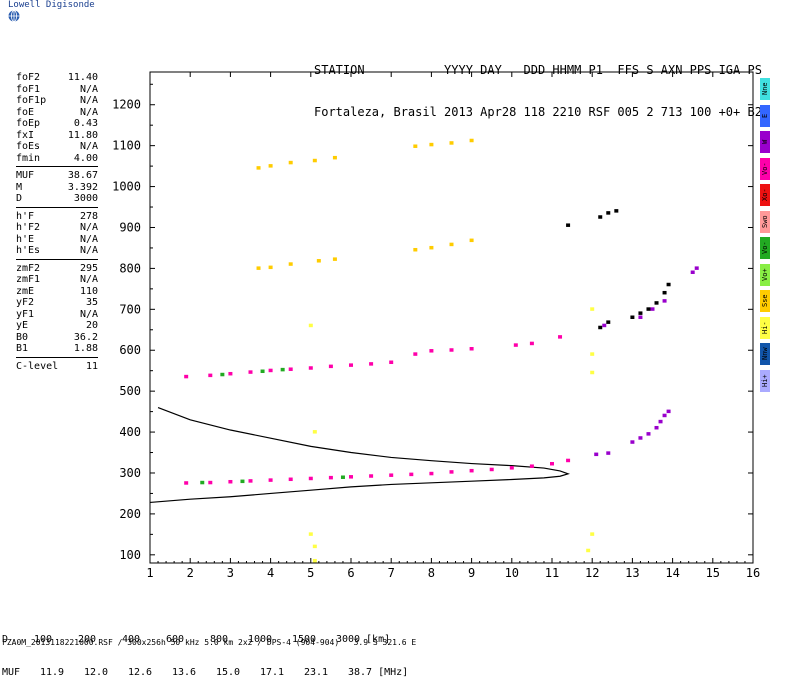 The height and width of the screenshot is (689, 800). Describe the element at coordinates (57, 326) in the screenshot. I see `param-row: yE 20` at that location.